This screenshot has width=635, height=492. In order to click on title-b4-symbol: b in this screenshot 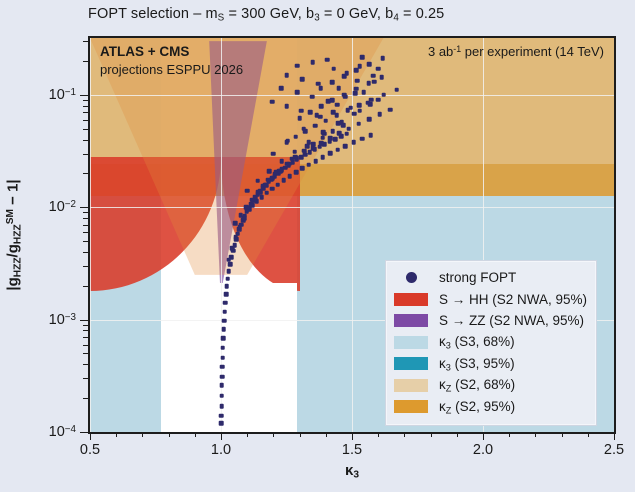, I will do `click(389, 14)`.